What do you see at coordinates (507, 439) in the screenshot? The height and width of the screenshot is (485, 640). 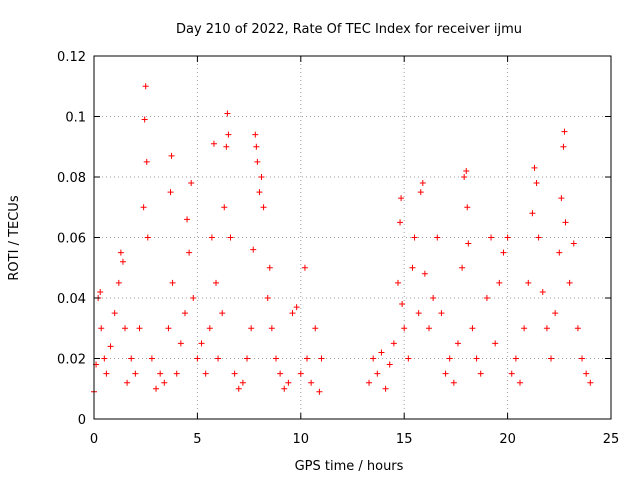 I see `x-tick-label: 20` at bounding box center [507, 439].